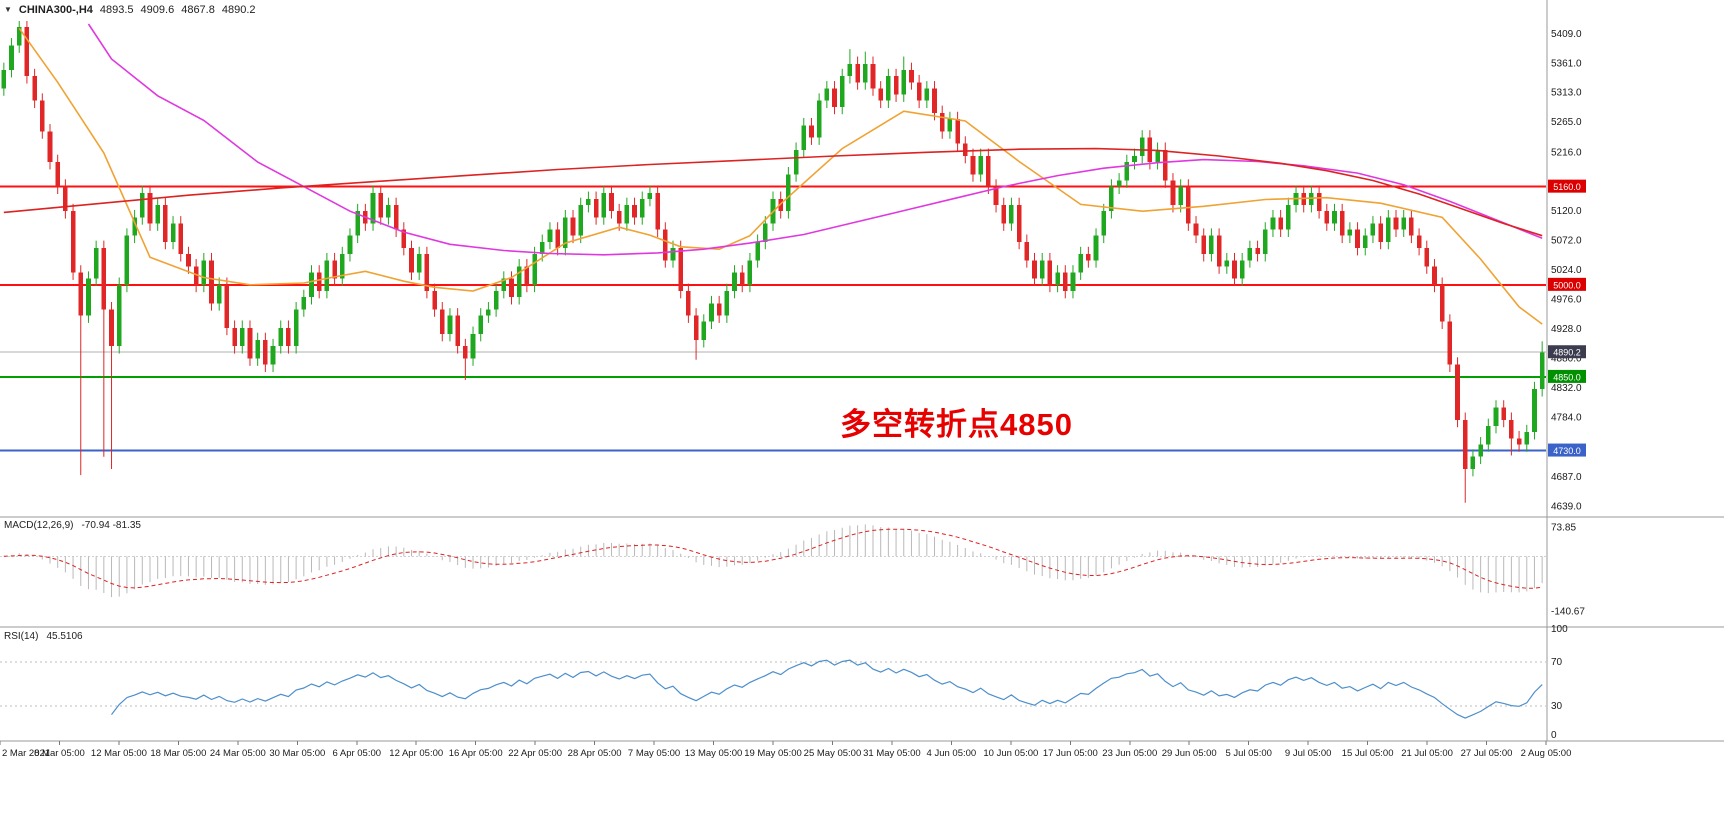 The height and width of the screenshot is (839, 1724). I want to click on date-label: 21 Jul 05:00, so click(1427, 753).